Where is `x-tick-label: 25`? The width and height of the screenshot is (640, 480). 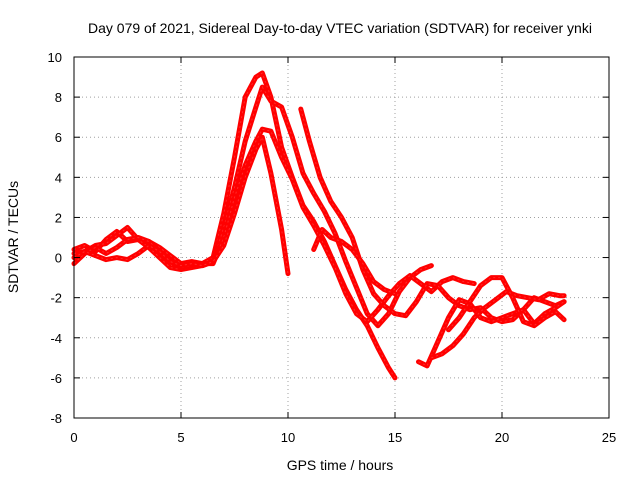 x-tick-label: 25 is located at coordinates (609, 437).